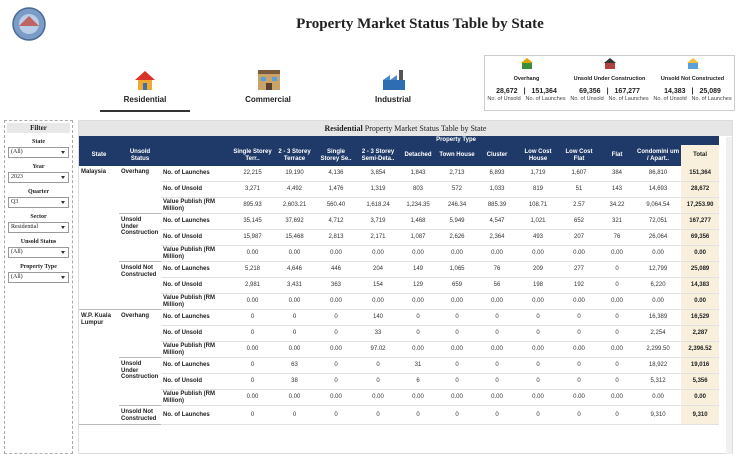 The width and height of the screenshot is (736, 454). What do you see at coordinates (700, 140) in the screenshot?
I see `header-cell` at bounding box center [700, 140].